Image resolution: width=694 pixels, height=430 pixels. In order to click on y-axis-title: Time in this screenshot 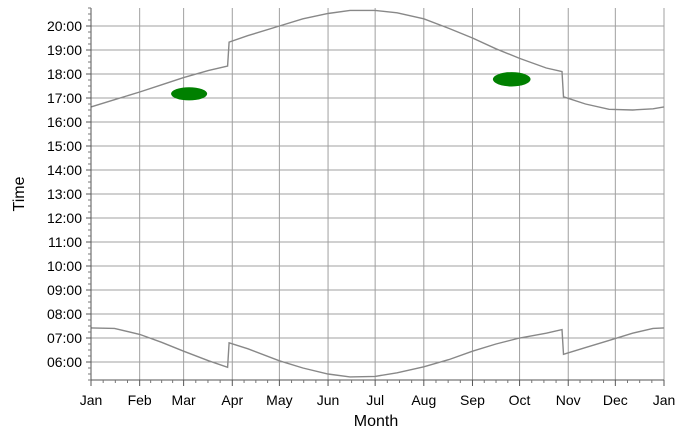, I will do `click(19, 193)`.